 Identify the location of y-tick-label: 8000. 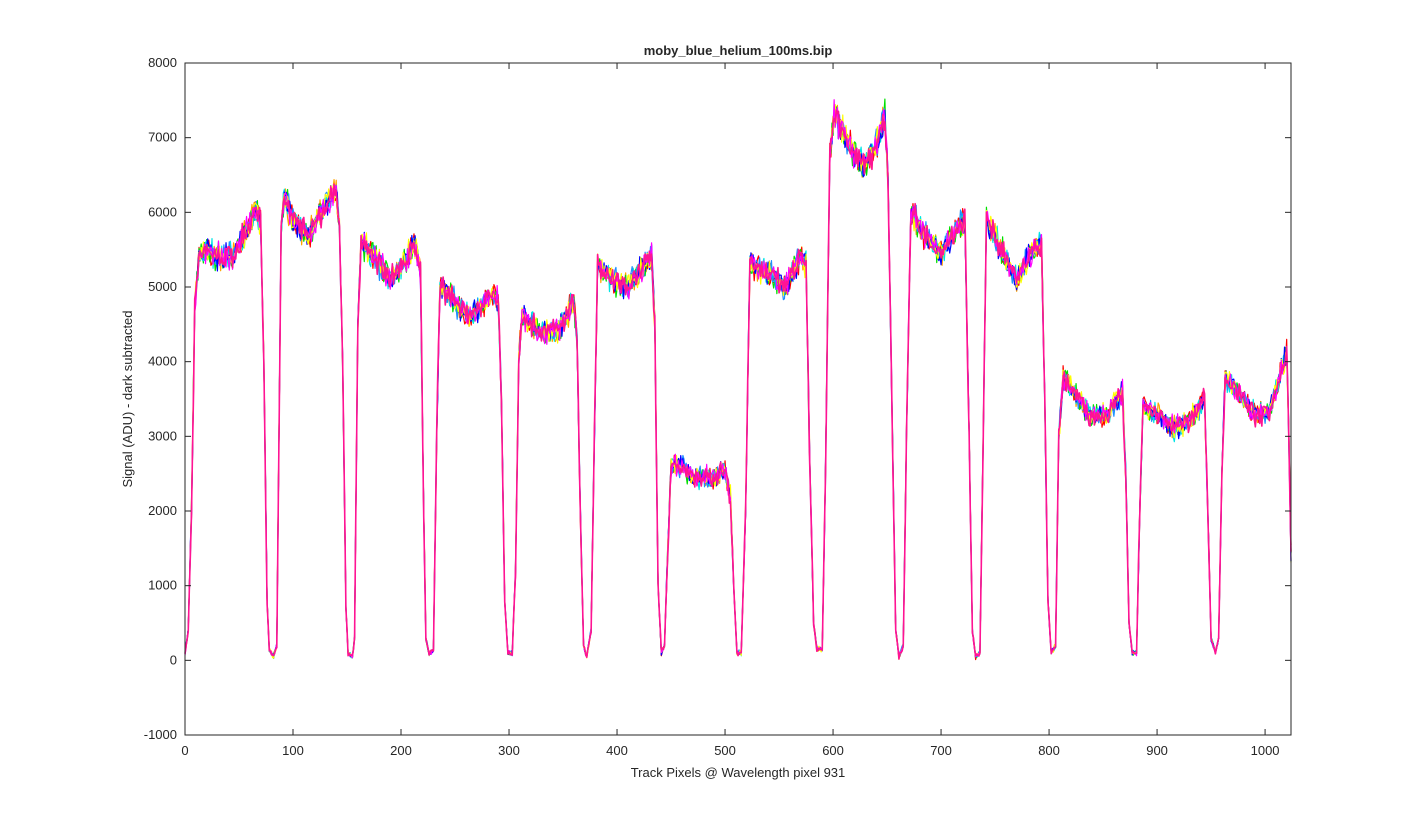
(162, 62).